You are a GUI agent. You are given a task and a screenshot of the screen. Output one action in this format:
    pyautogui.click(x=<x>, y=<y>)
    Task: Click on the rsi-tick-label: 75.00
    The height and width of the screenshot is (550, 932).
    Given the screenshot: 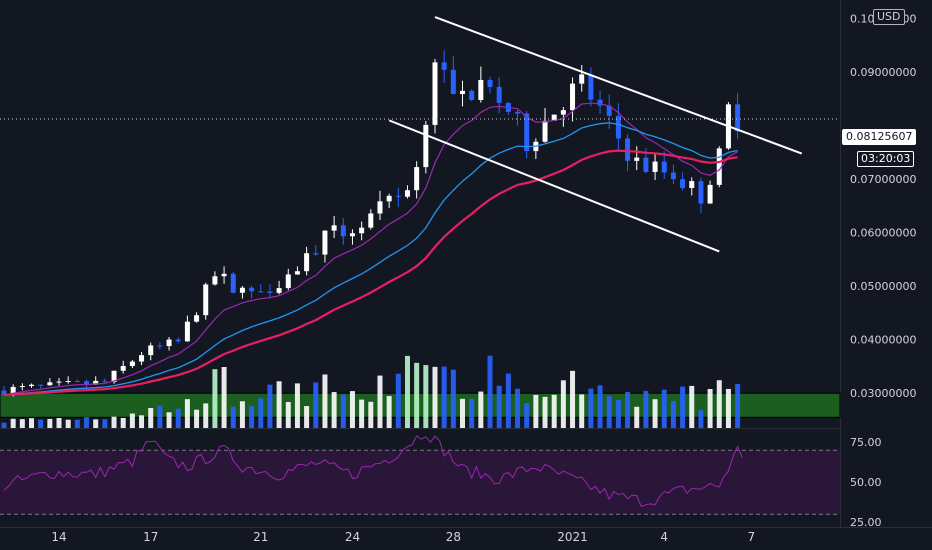 What is the action you would take?
    pyautogui.click(x=866, y=442)
    